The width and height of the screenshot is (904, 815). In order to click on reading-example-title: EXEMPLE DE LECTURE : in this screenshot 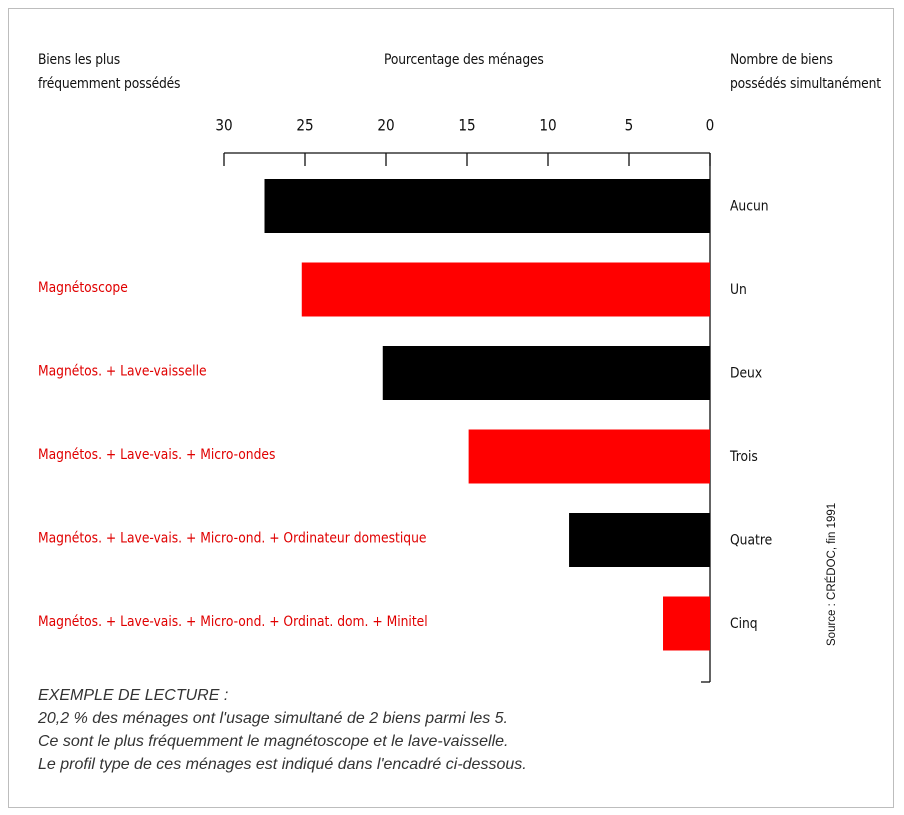, I will do `click(133, 695)`.